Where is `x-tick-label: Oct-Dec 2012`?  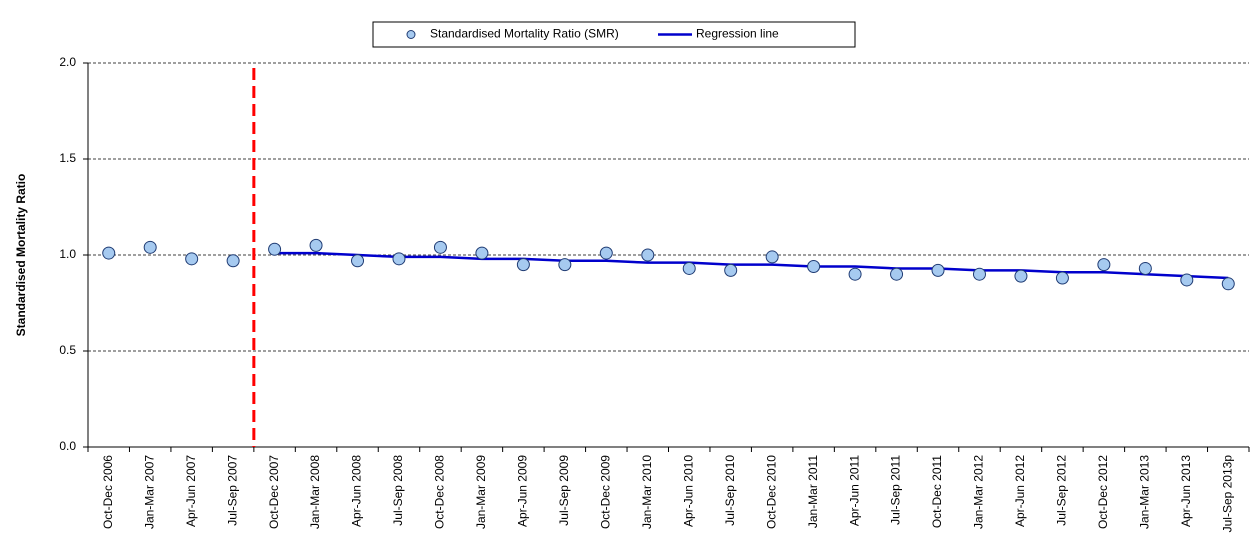
x-tick-label: Oct-Dec 2012 is located at coordinates (1103, 492).